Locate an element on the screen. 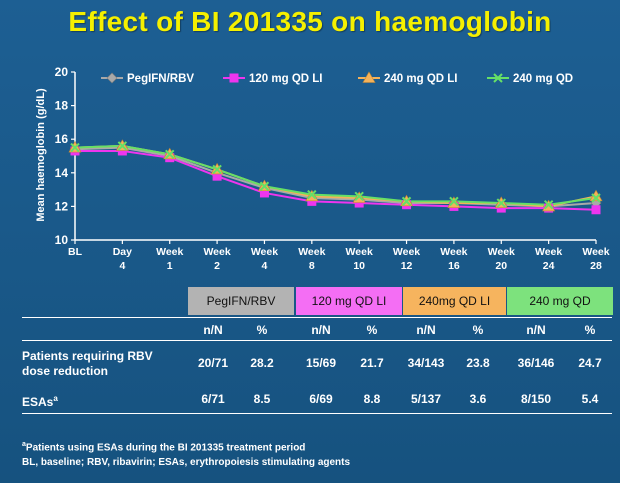 The width and height of the screenshot is (620, 483). x-tick-label-8-0: Week is located at coordinates (453, 252).